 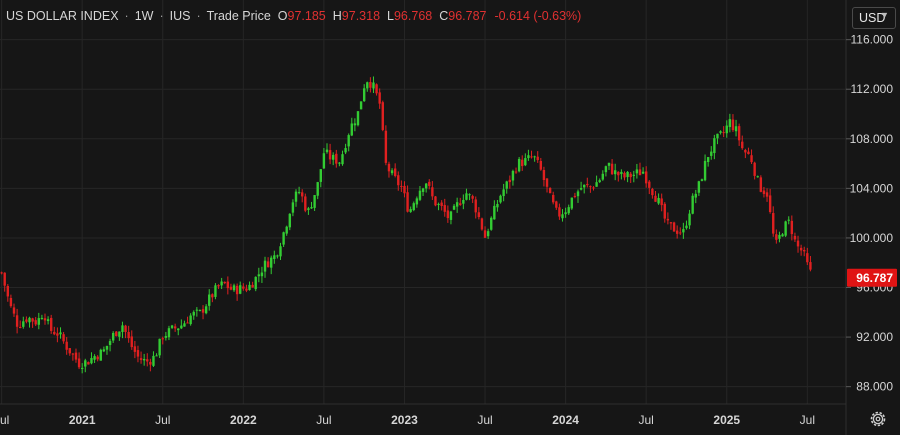 I want to click on y-tick-label: 100.000, so click(x=872, y=238).